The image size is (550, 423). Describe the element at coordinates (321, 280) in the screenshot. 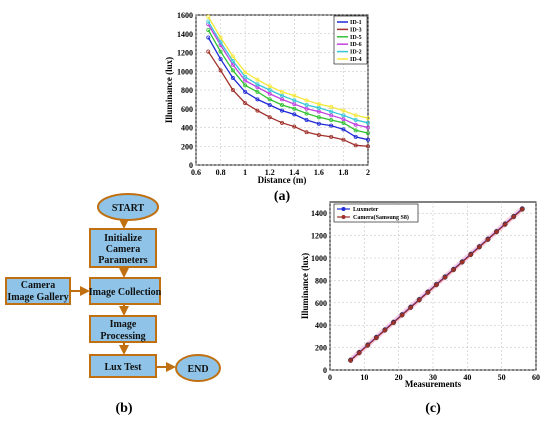

I see `chart-c-ytick-label: 800` at that location.